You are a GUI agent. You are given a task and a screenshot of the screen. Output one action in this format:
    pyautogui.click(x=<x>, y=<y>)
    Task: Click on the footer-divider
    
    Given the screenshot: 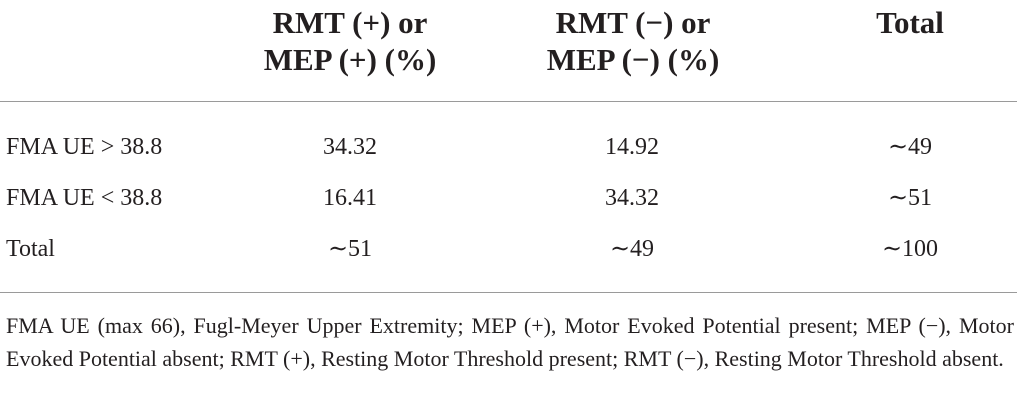 What is the action you would take?
    pyautogui.click(x=508, y=292)
    